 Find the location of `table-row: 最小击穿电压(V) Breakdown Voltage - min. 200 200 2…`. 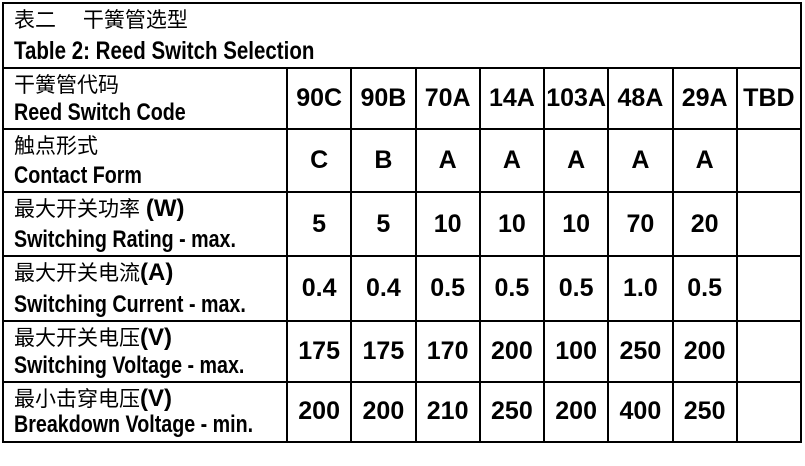

table-row: 最小击穿电压(V) Breakdown Voltage - min. 200 200 2… is located at coordinates (402, 412).